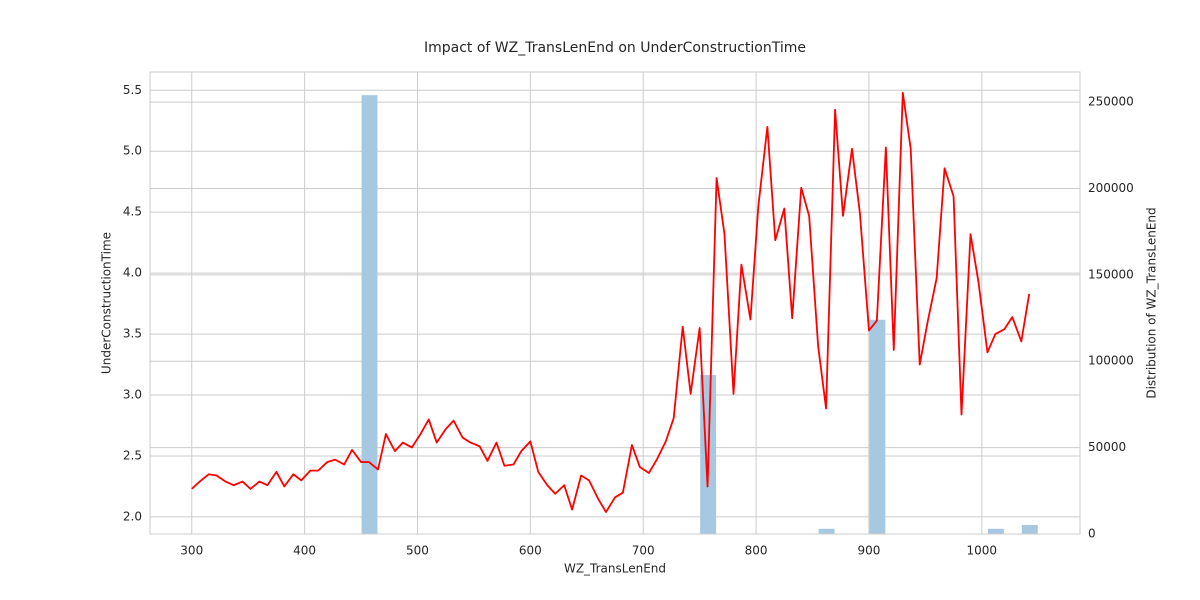 Image resolution: width=1200 pixels, height=600 pixels. Describe the element at coordinates (417, 551) in the screenshot. I see `x-tick-label: 500` at that location.